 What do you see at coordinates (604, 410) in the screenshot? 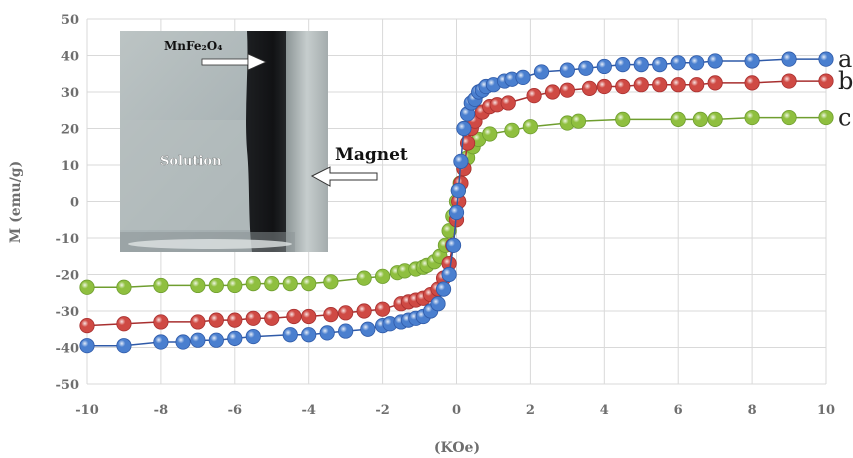
I see `x-tick-label: 4` at bounding box center [604, 410].